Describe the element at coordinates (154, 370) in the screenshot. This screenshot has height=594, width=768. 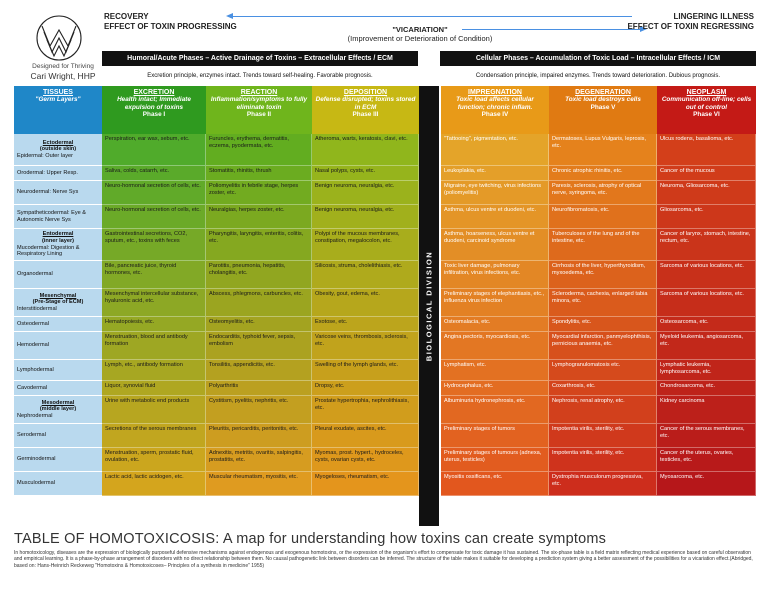
I see `symptom-cell: Lymph, etc., antibody formation` at that location.